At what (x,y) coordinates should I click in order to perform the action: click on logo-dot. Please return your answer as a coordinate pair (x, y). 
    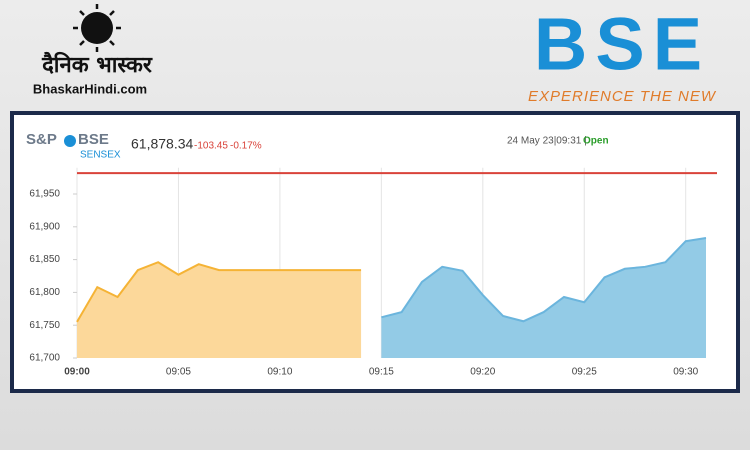
    Looking at the image, I should click on (70, 141).